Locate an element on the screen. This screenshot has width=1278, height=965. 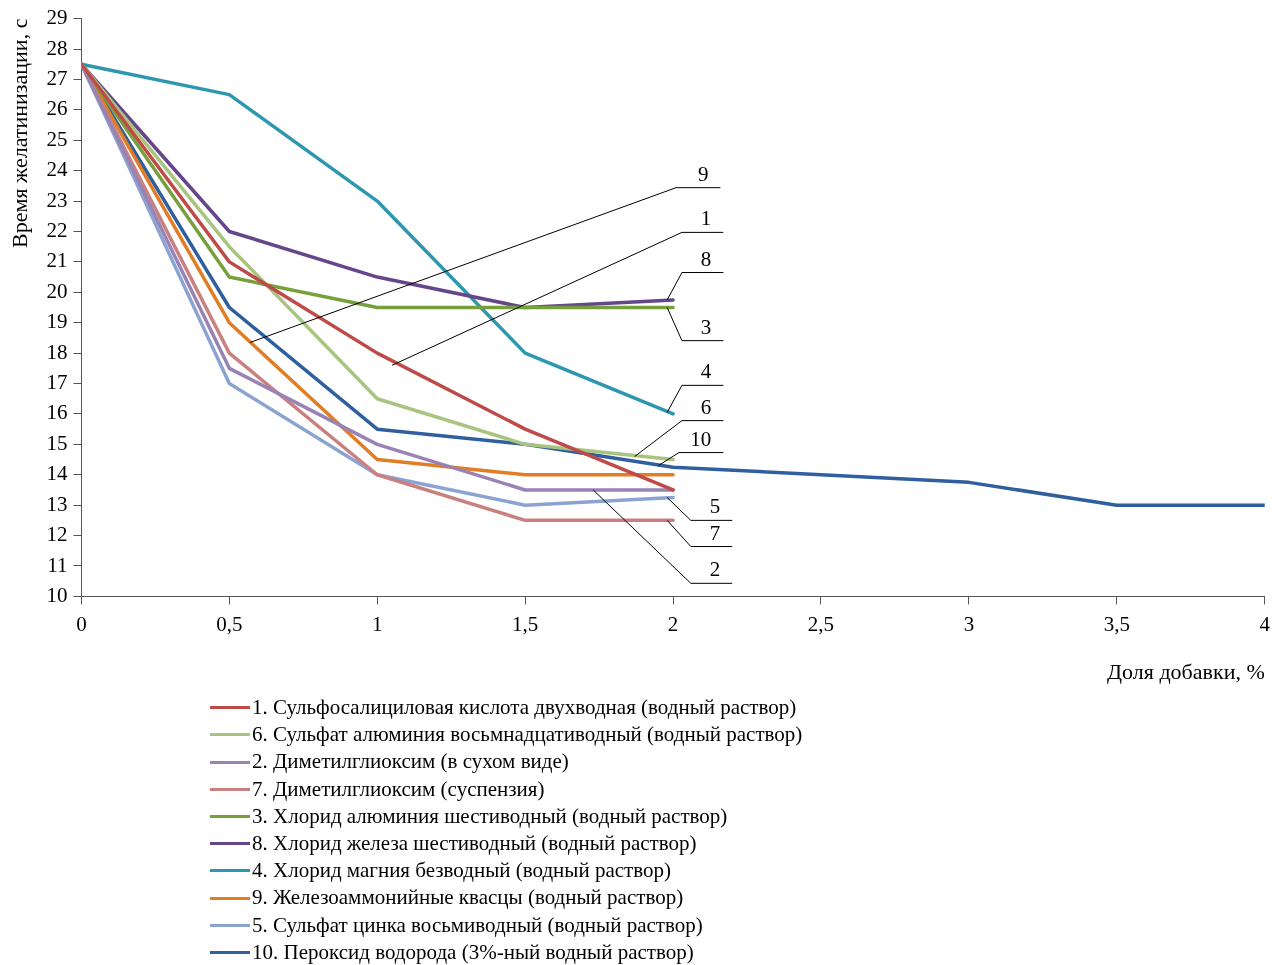
legend-label: 10. Пероксид водорода (3%-ный водный раствор) is located at coordinates (473, 951).